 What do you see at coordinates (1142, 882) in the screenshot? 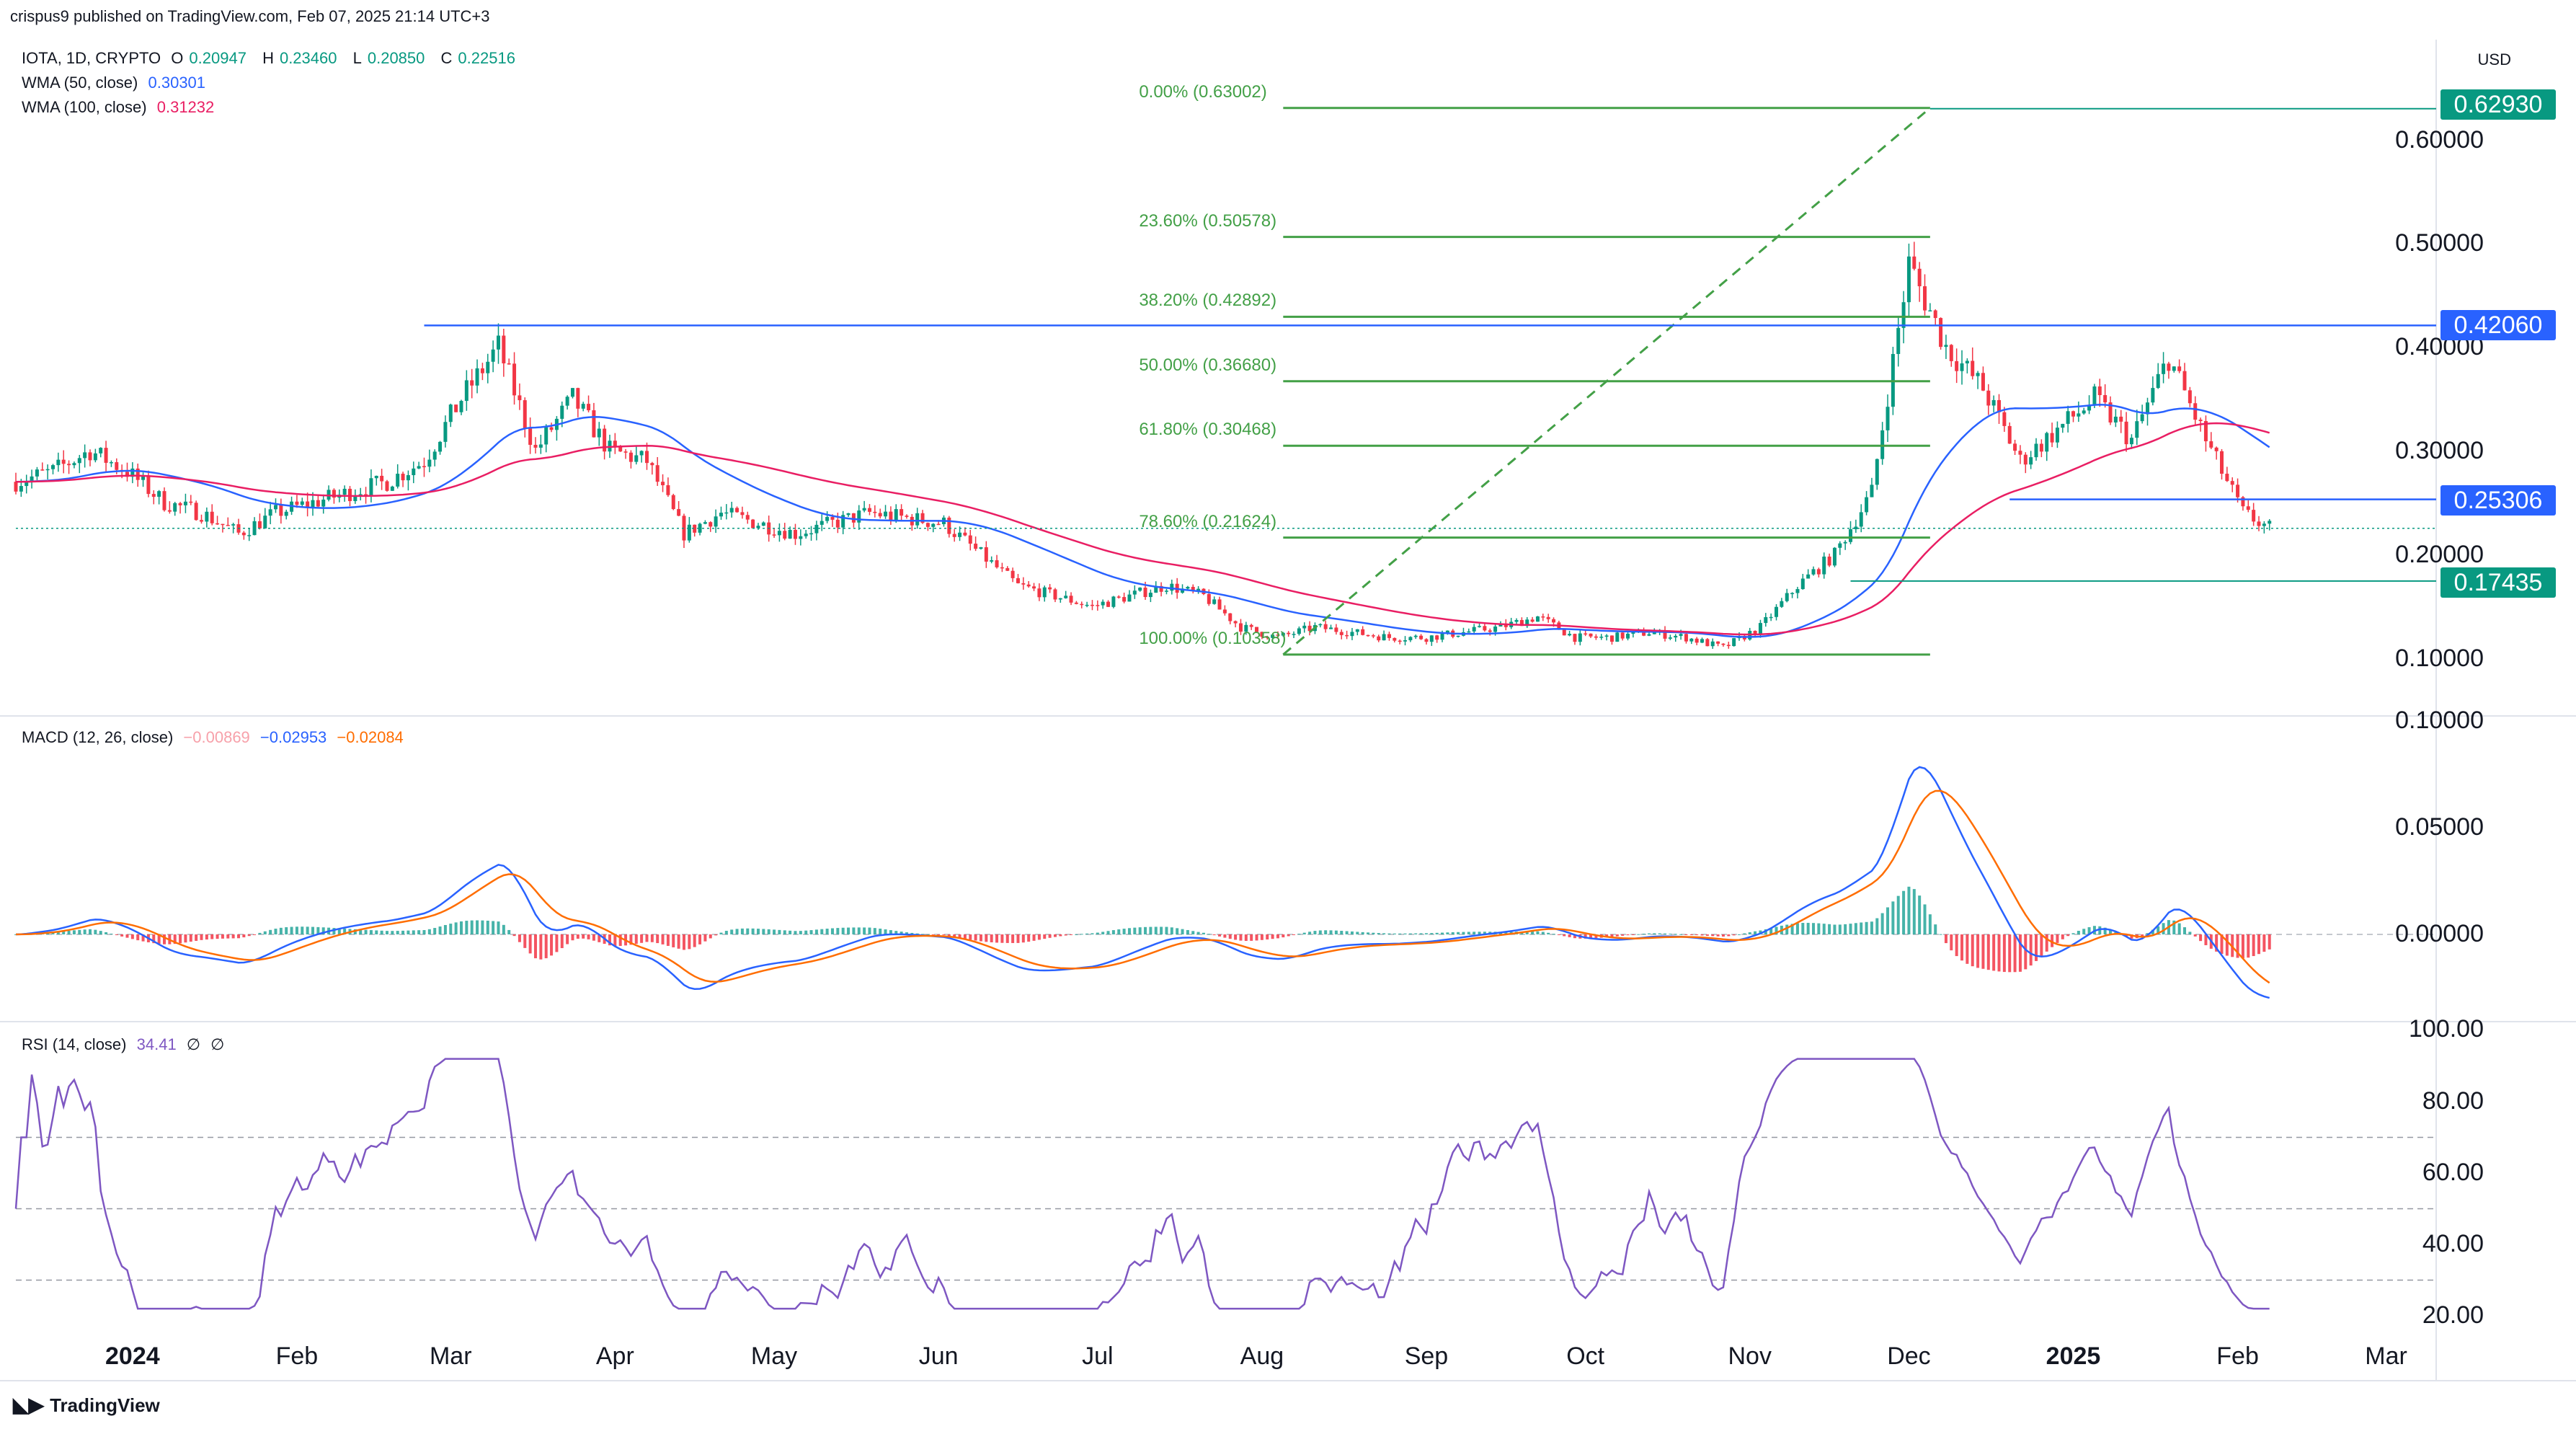
I see `macd-line` at bounding box center [1142, 882].